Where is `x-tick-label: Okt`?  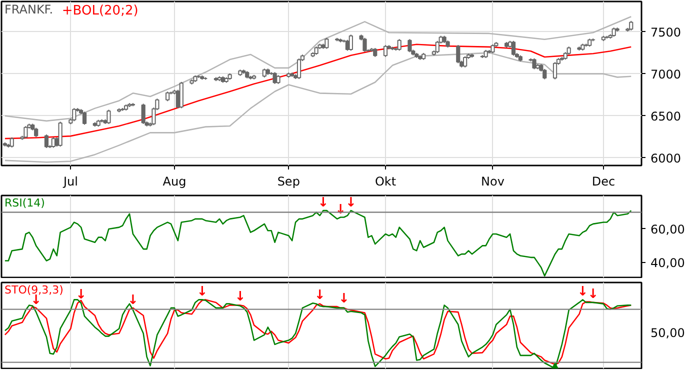
x-tick-label: Okt is located at coordinates (385, 181).